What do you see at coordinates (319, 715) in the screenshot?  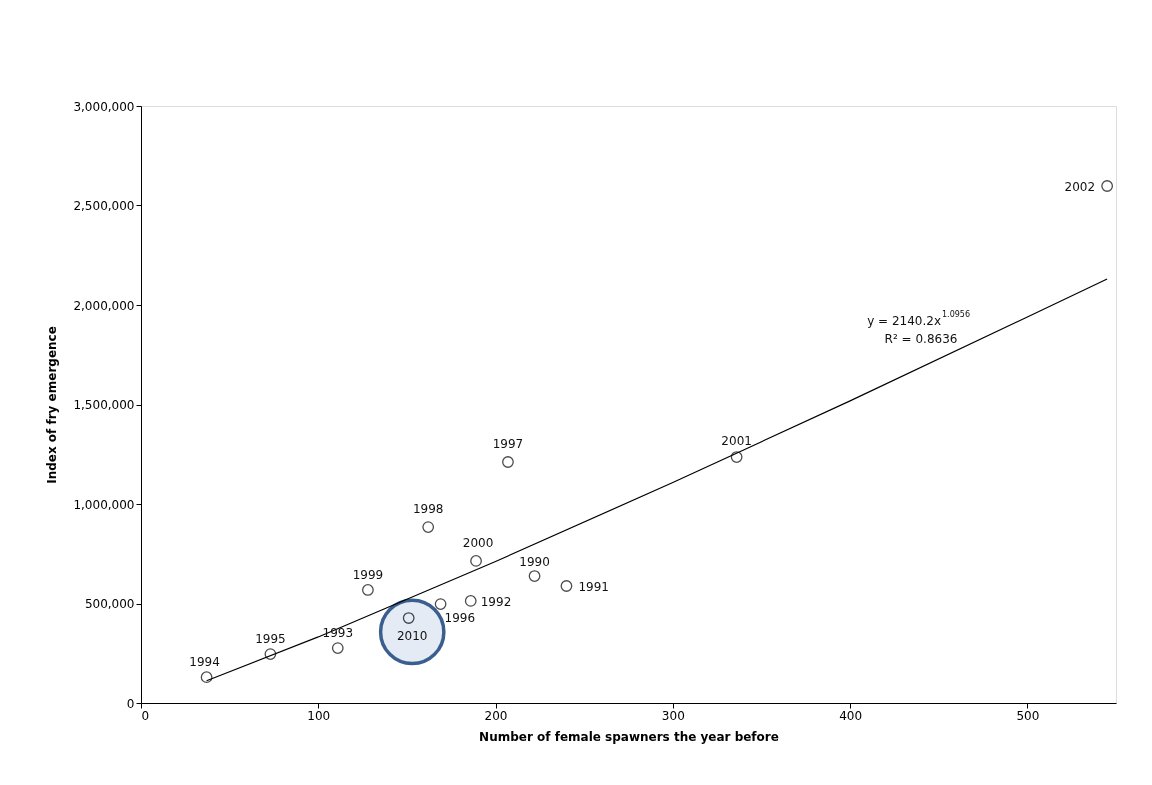 I see `x-tick-label: 100` at bounding box center [319, 715].